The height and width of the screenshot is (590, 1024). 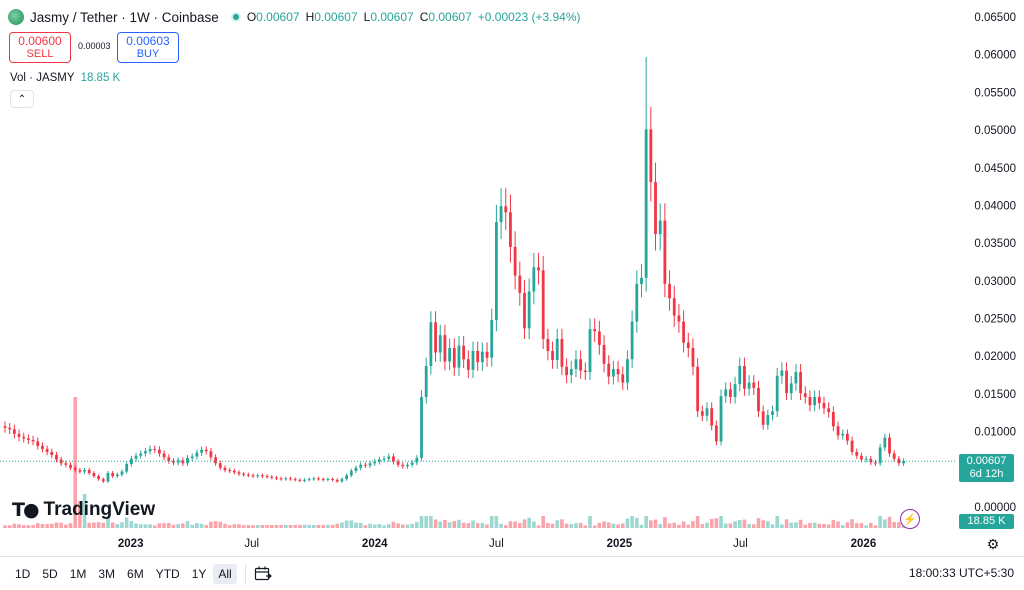 I want to click on market-status-icon, so click(x=235, y=17).